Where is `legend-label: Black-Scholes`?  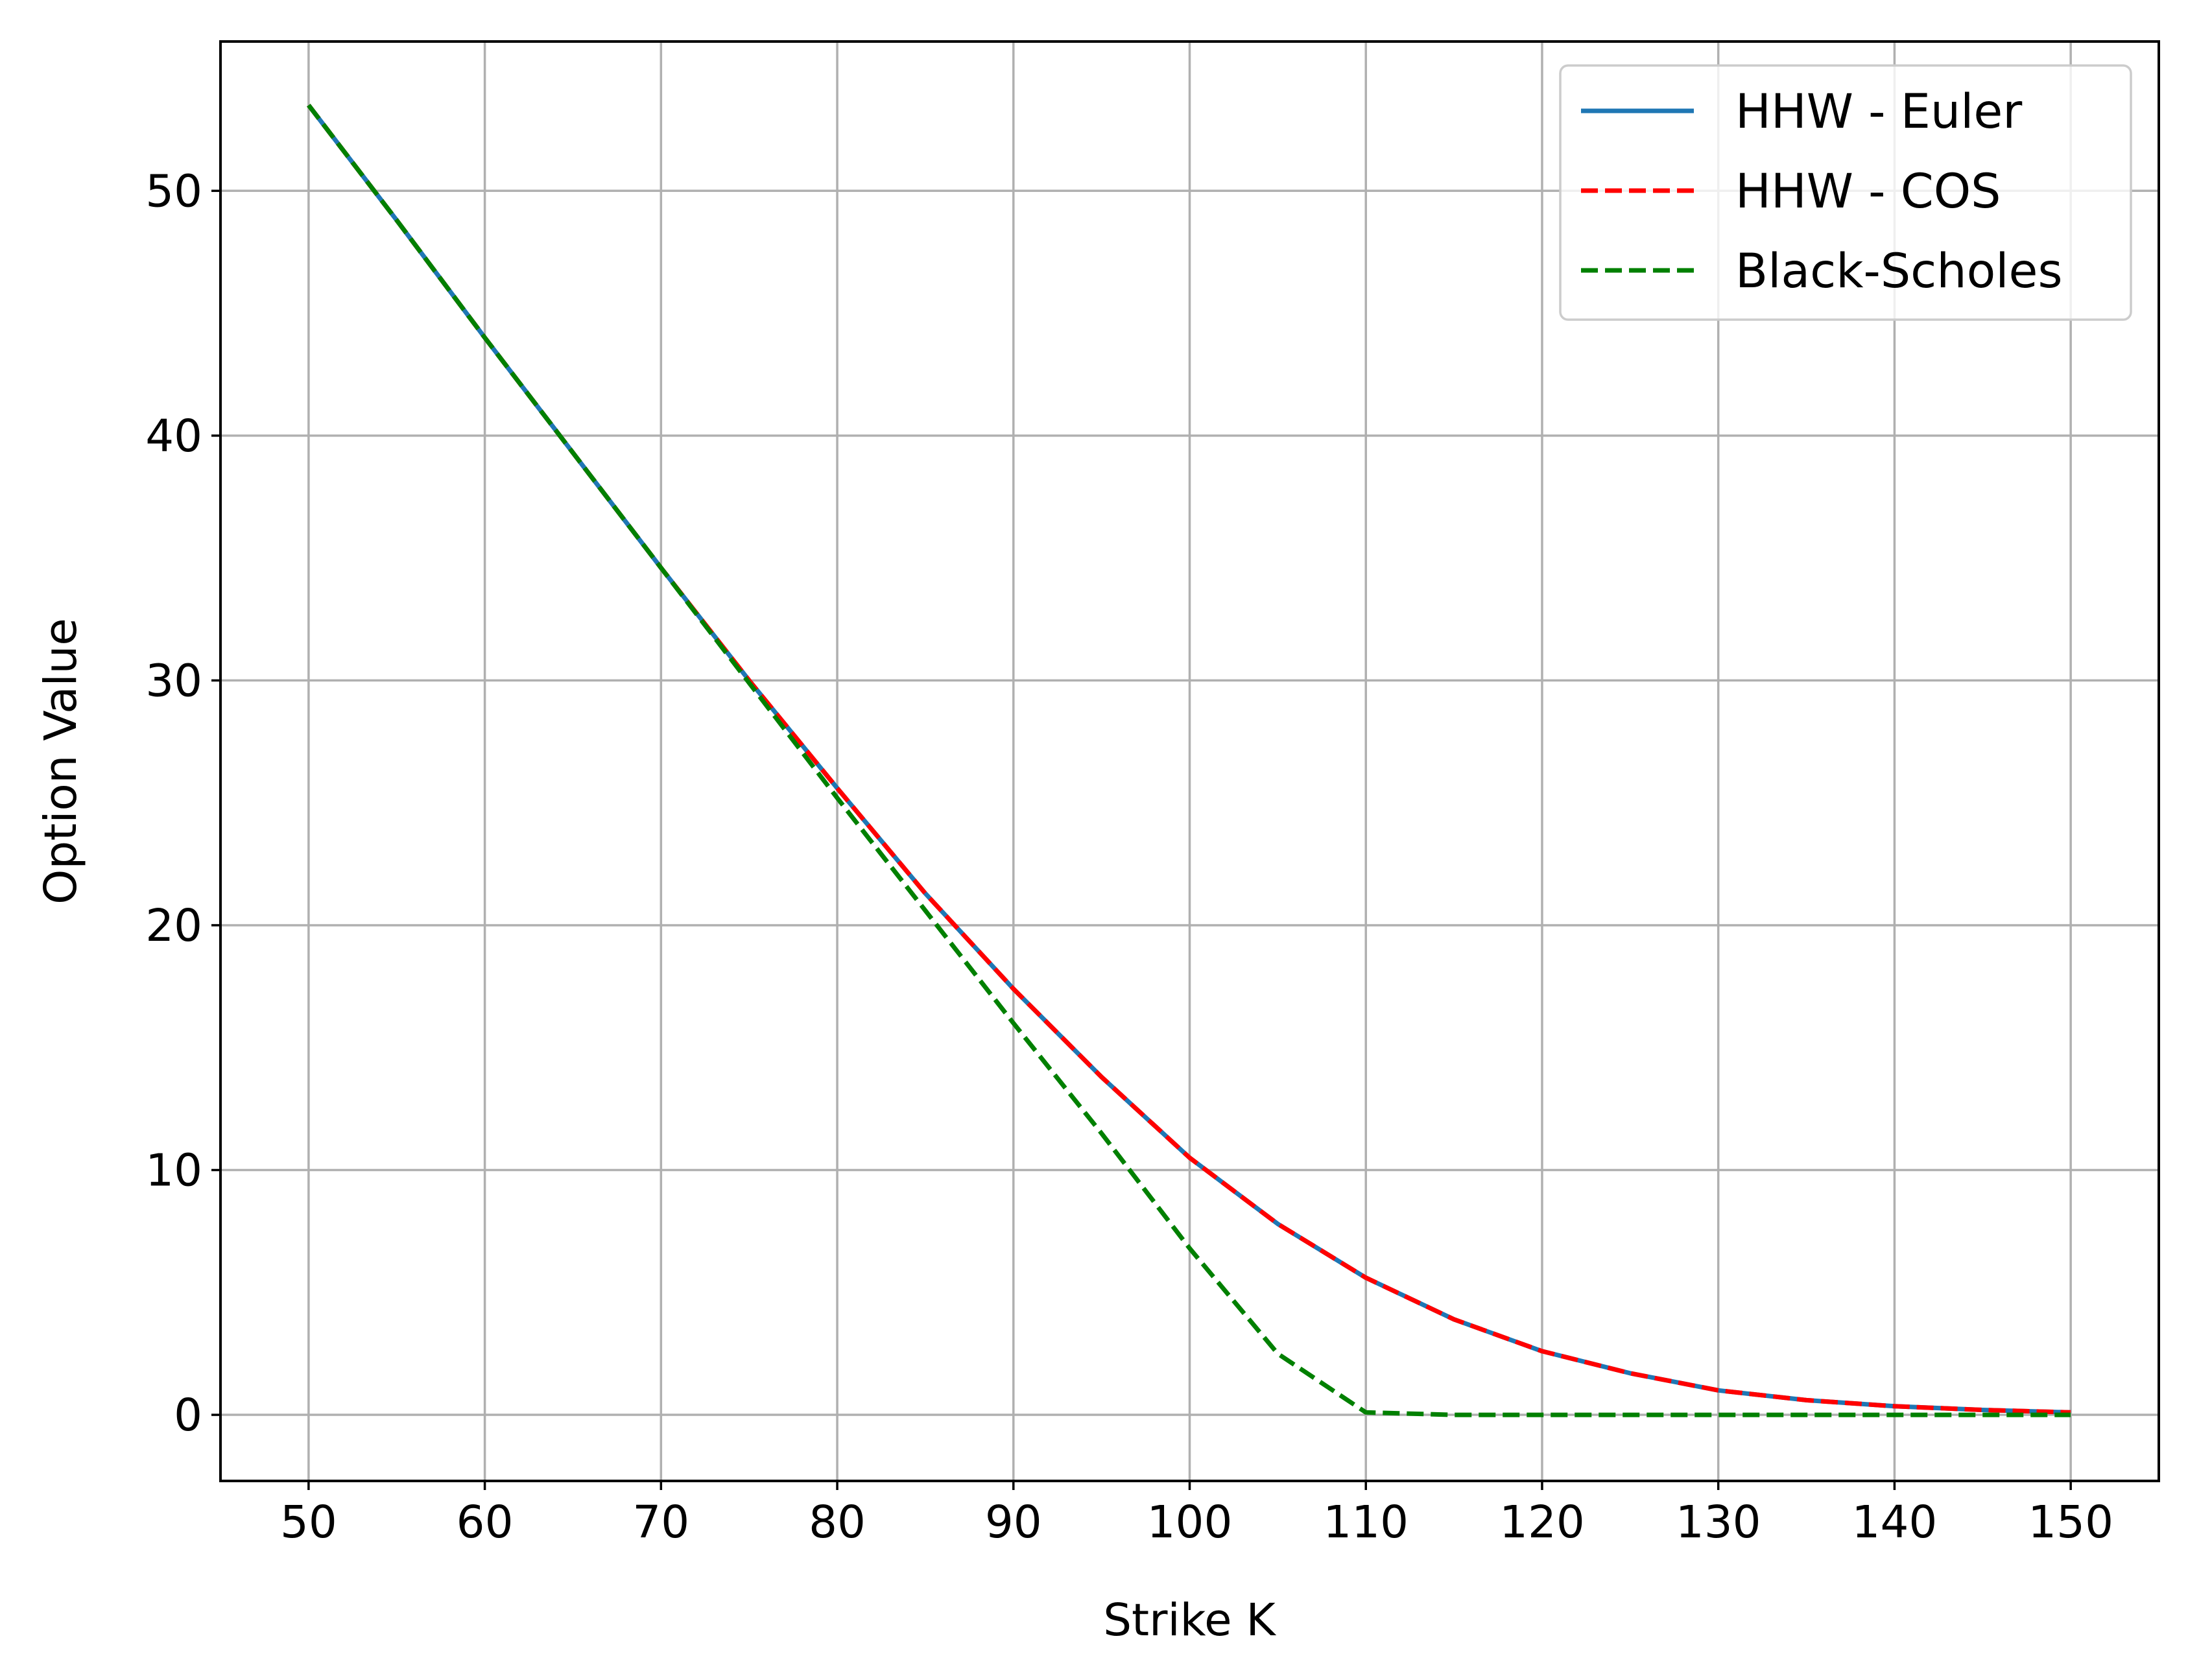
legend-label: Black-Scholes is located at coordinates (1898, 271).